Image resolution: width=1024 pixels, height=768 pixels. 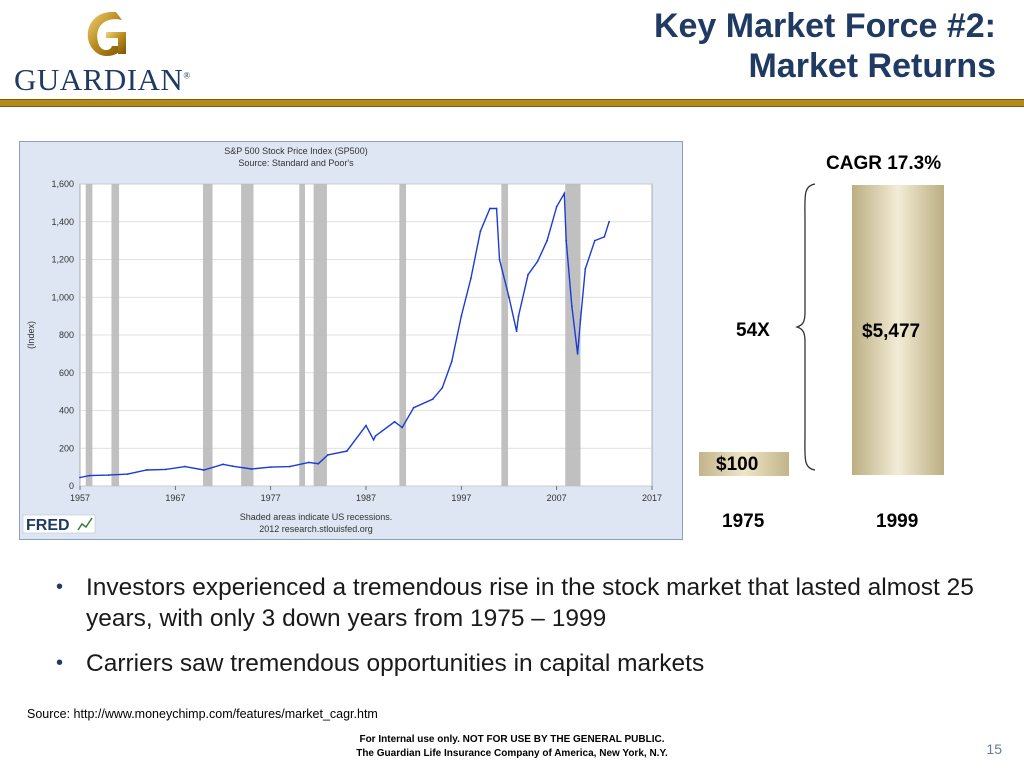 I want to click on registered-mark: ®, so click(x=187, y=75).